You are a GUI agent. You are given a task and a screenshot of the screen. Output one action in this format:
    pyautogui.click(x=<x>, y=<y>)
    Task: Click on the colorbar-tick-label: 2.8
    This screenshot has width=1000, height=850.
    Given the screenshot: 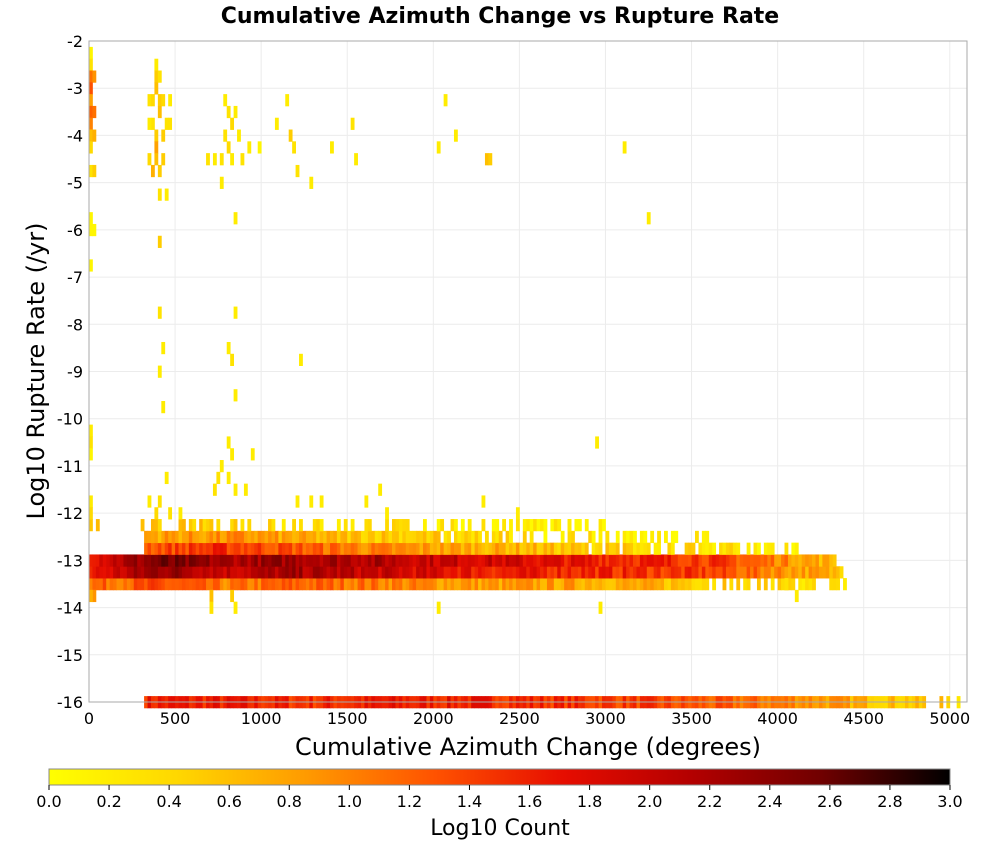 What is the action you would take?
    pyautogui.click(x=889, y=801)
    